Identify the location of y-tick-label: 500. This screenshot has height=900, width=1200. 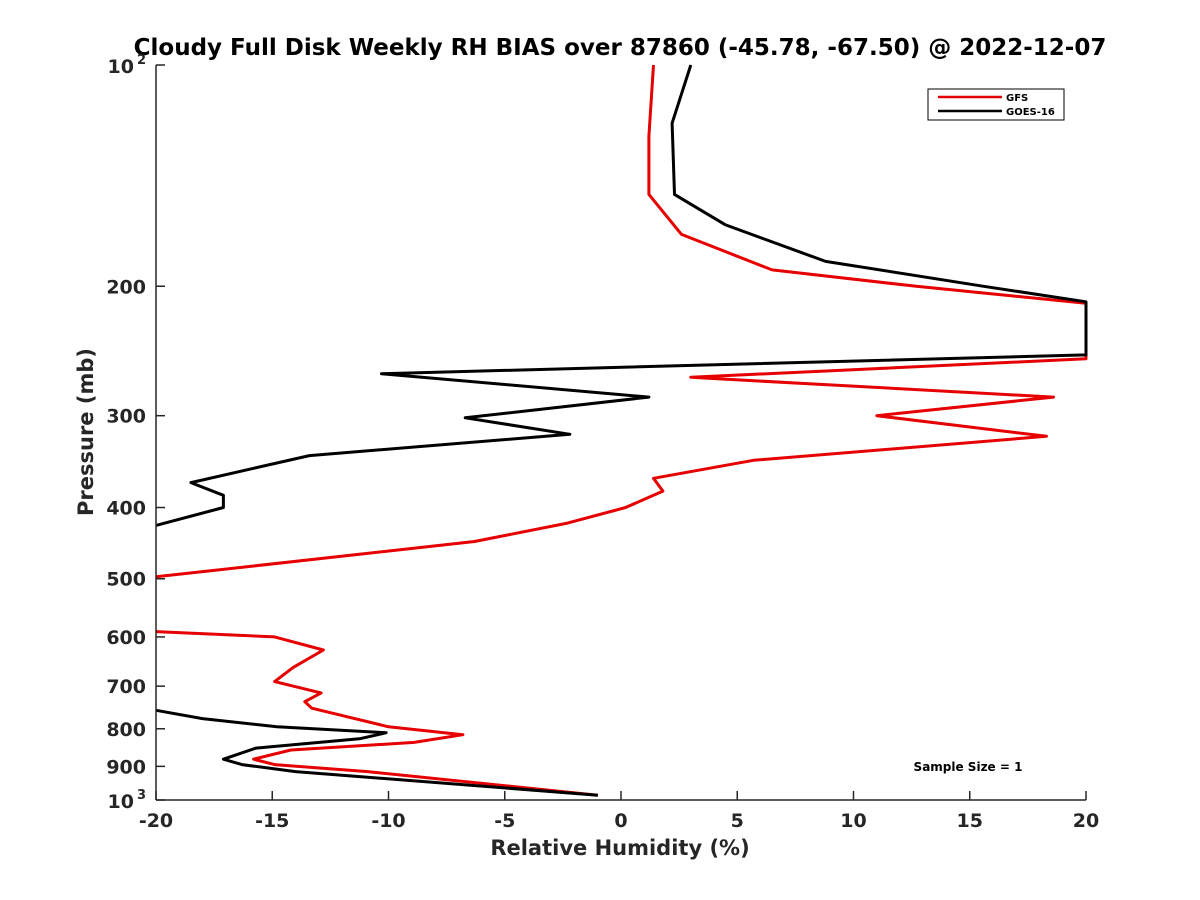
(126, 580).